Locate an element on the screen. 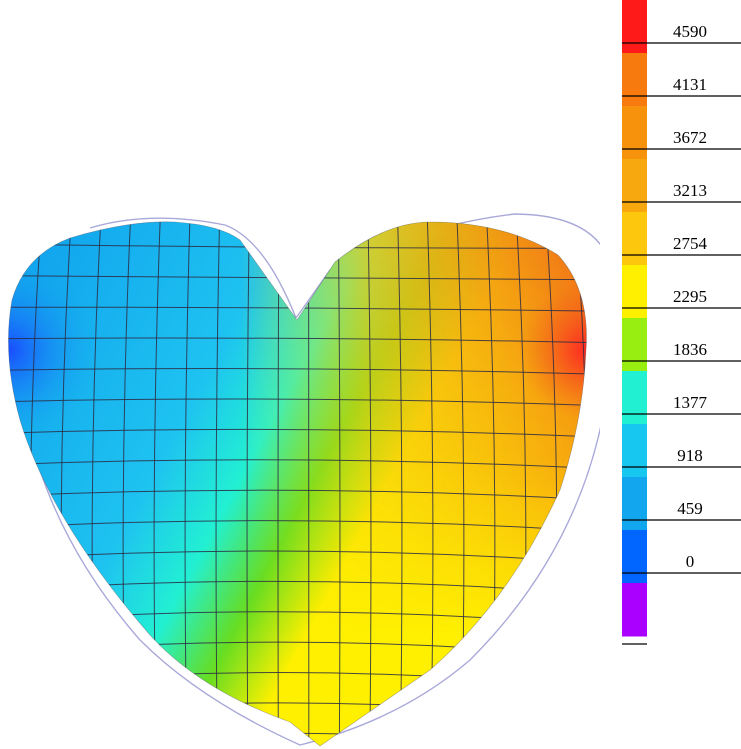  legend-label: 3213 is located at coordinates (690, 190).